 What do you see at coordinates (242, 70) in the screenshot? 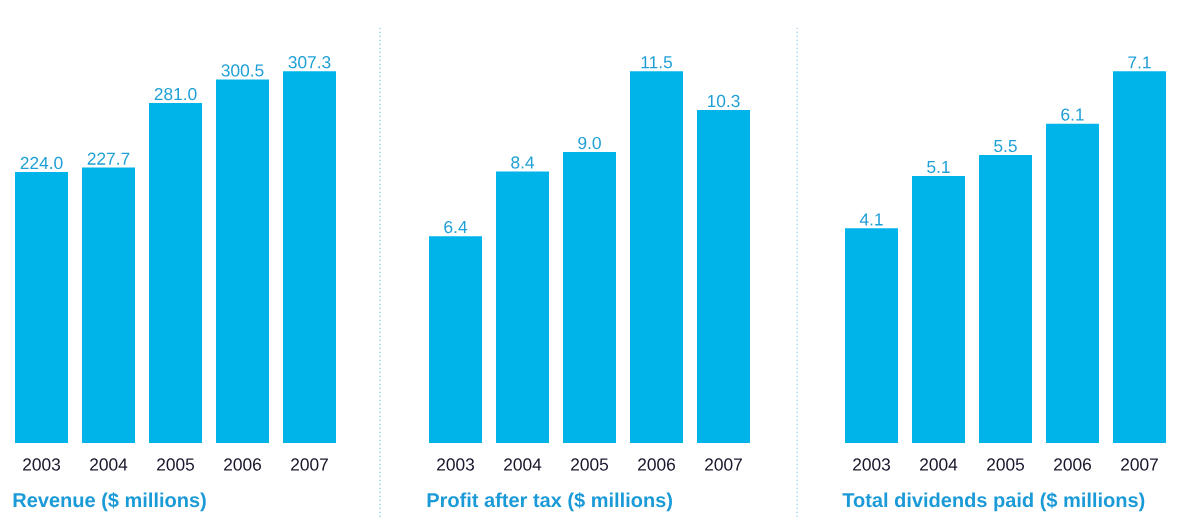
I see `data-label: 300.5` at bounding box center [242, 70].